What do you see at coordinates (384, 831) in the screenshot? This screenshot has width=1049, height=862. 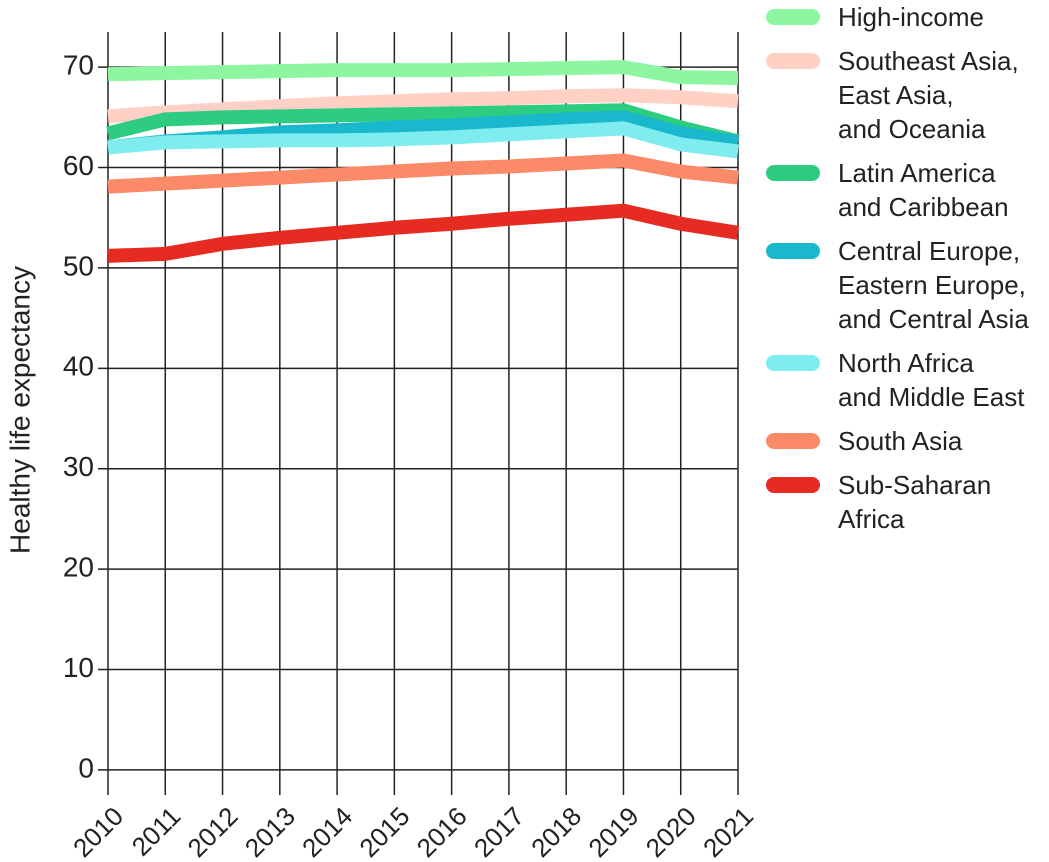 I see `x-tick-label: 2015` at bounding box center [384, 831].